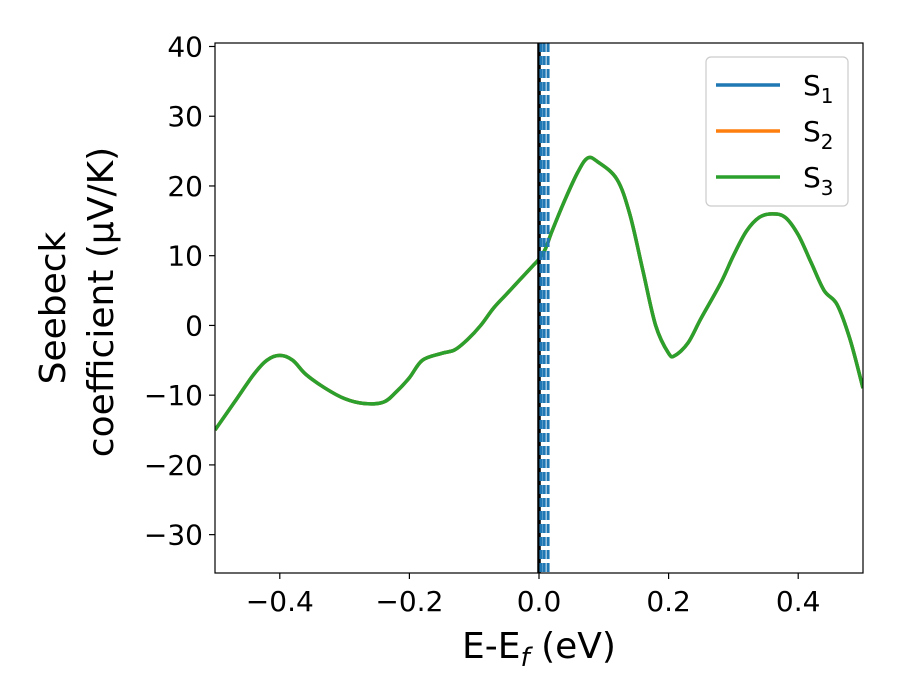  Describe the element at coordinates (777, 131) in the screenshot. I see `legend: S1 S2 S3` at that location.